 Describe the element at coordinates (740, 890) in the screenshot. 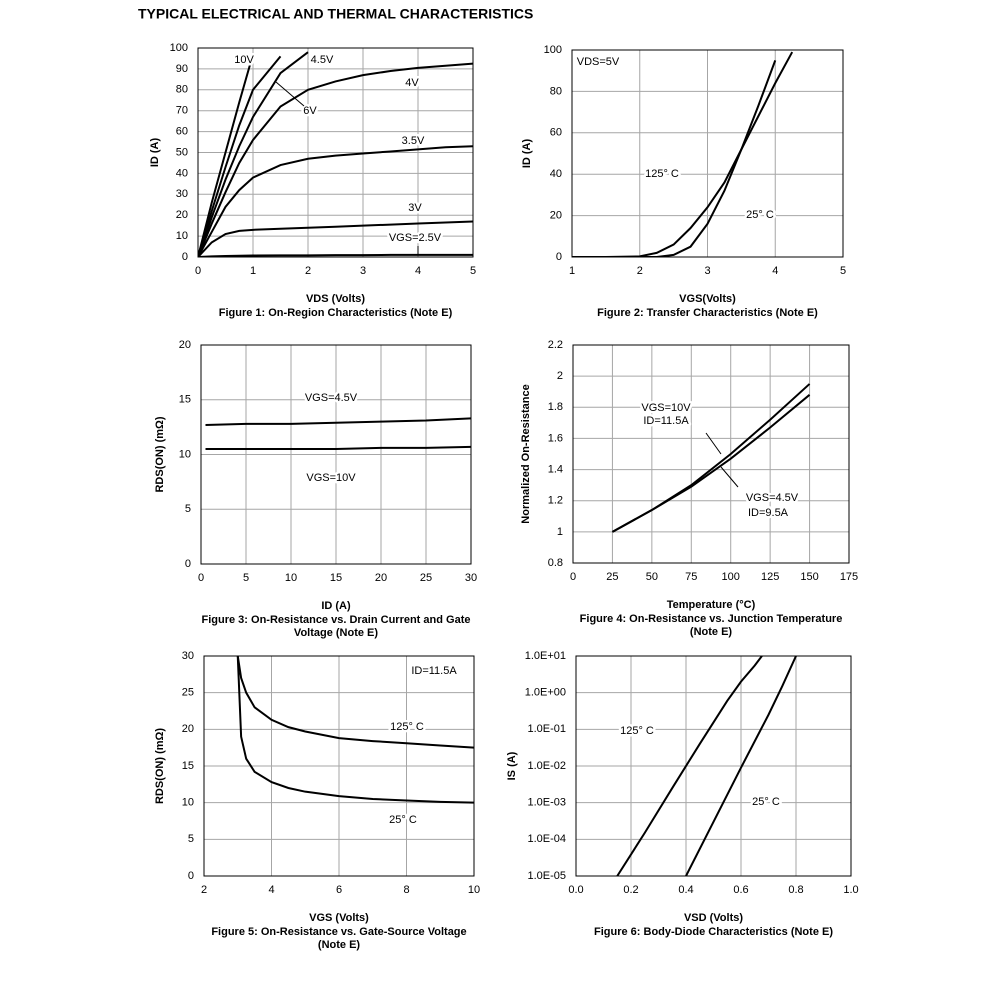

I see `x-tick-label: 0.6` at that location.